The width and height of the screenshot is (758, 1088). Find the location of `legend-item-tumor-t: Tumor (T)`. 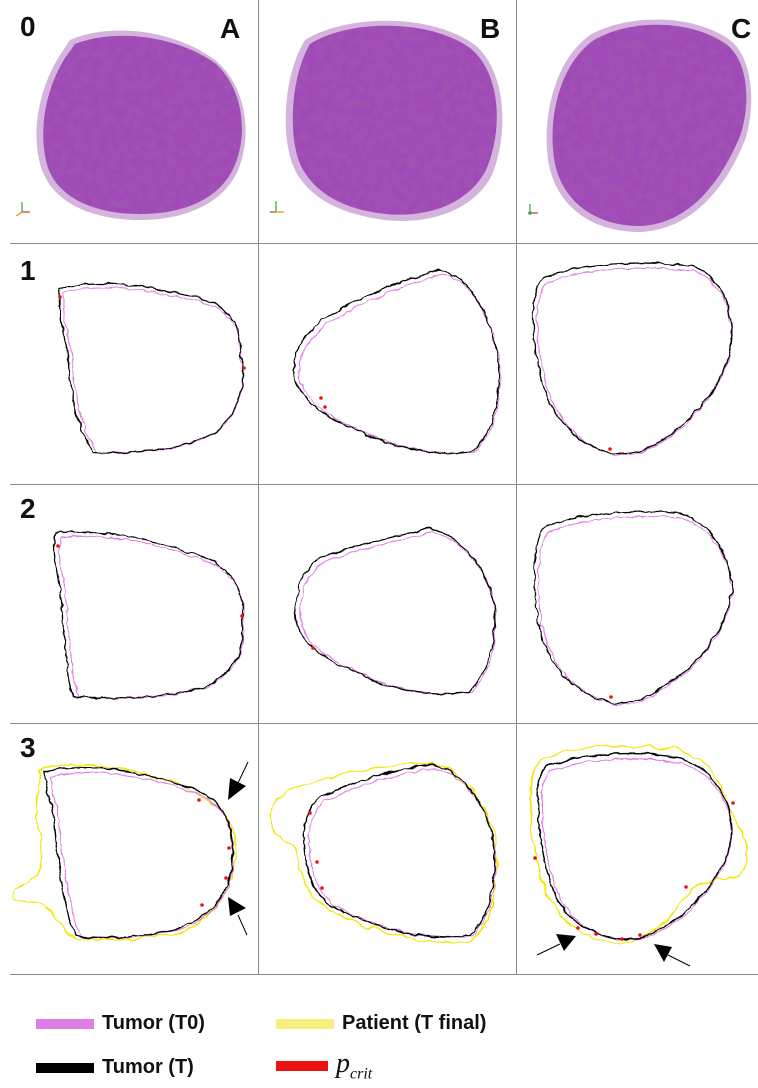

legend-item-tumor-t: Tumor (T) is located at coordinates (115, 1067).